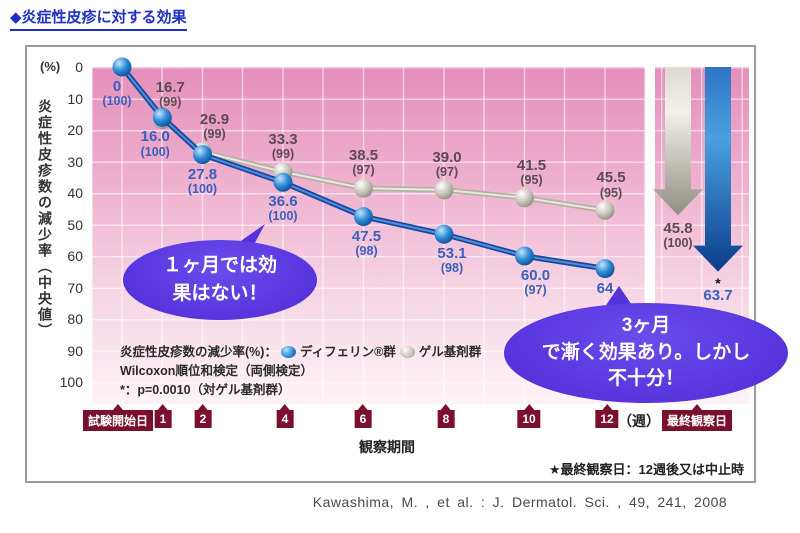 The height and width of the screenshot is (533, 800). I want to click on x-axis-tag: 10, so click(529, 416).